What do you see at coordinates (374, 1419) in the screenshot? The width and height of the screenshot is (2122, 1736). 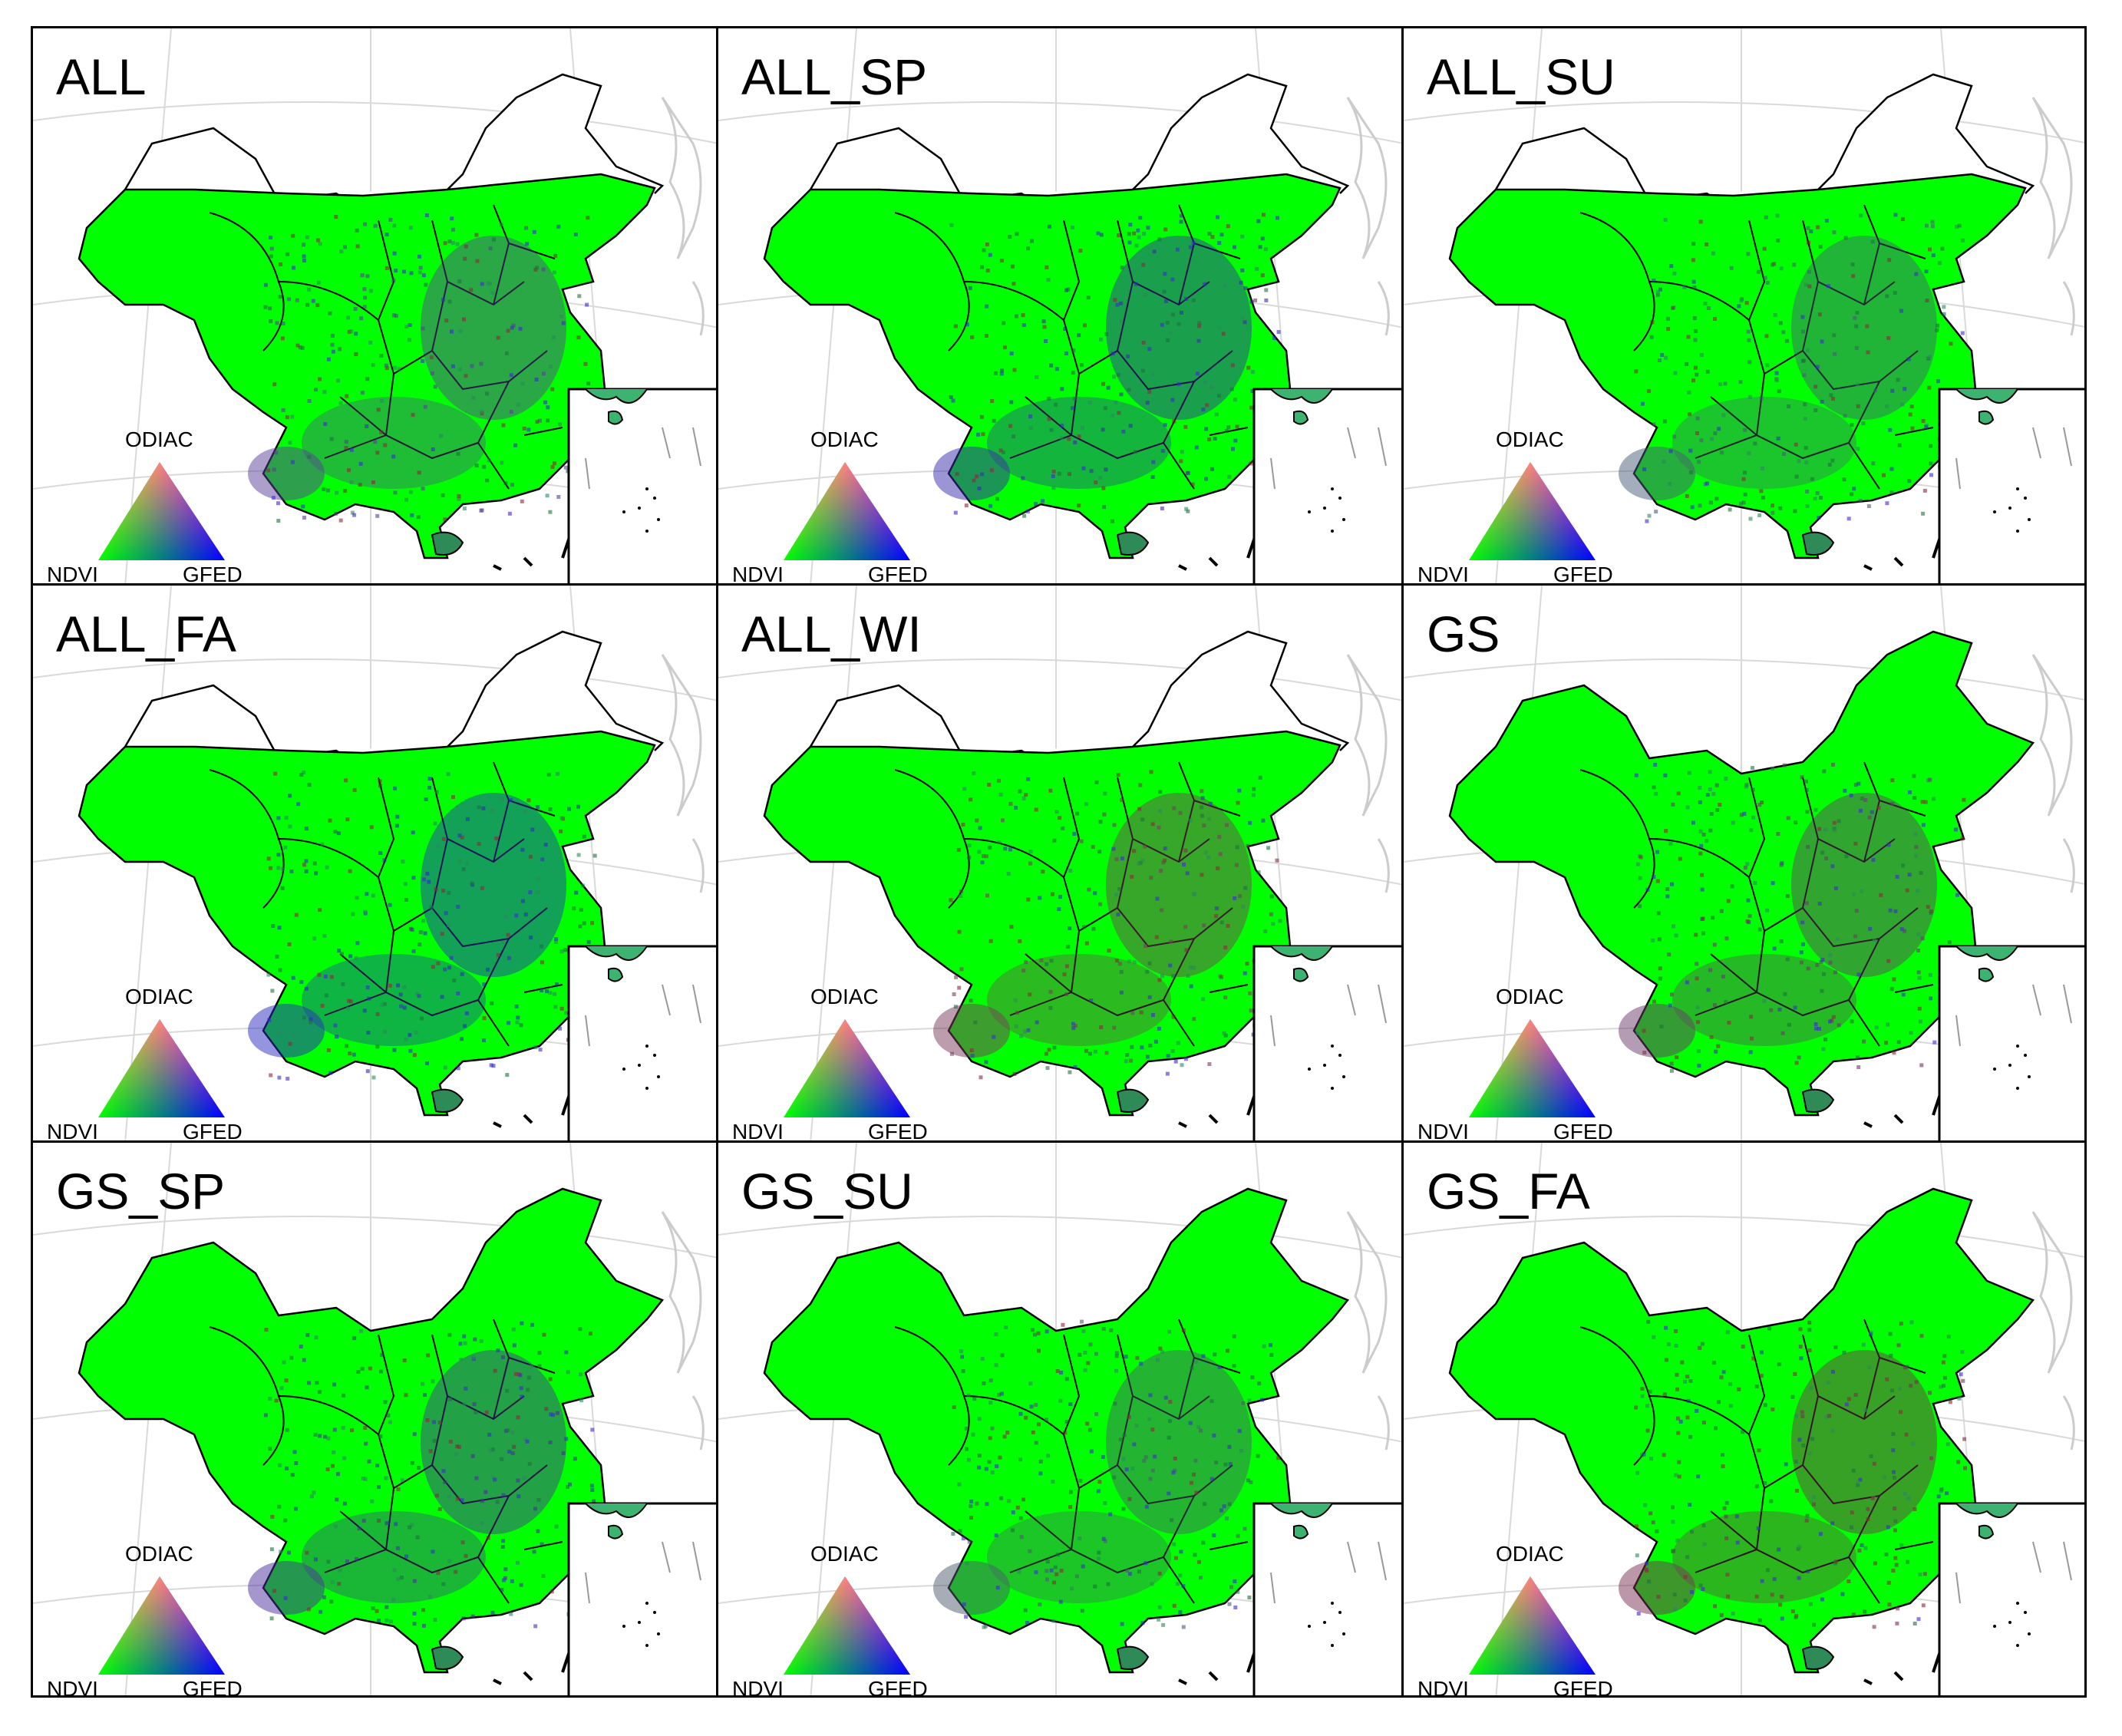 I see `map-svg` at bounding box center [374, 1419].